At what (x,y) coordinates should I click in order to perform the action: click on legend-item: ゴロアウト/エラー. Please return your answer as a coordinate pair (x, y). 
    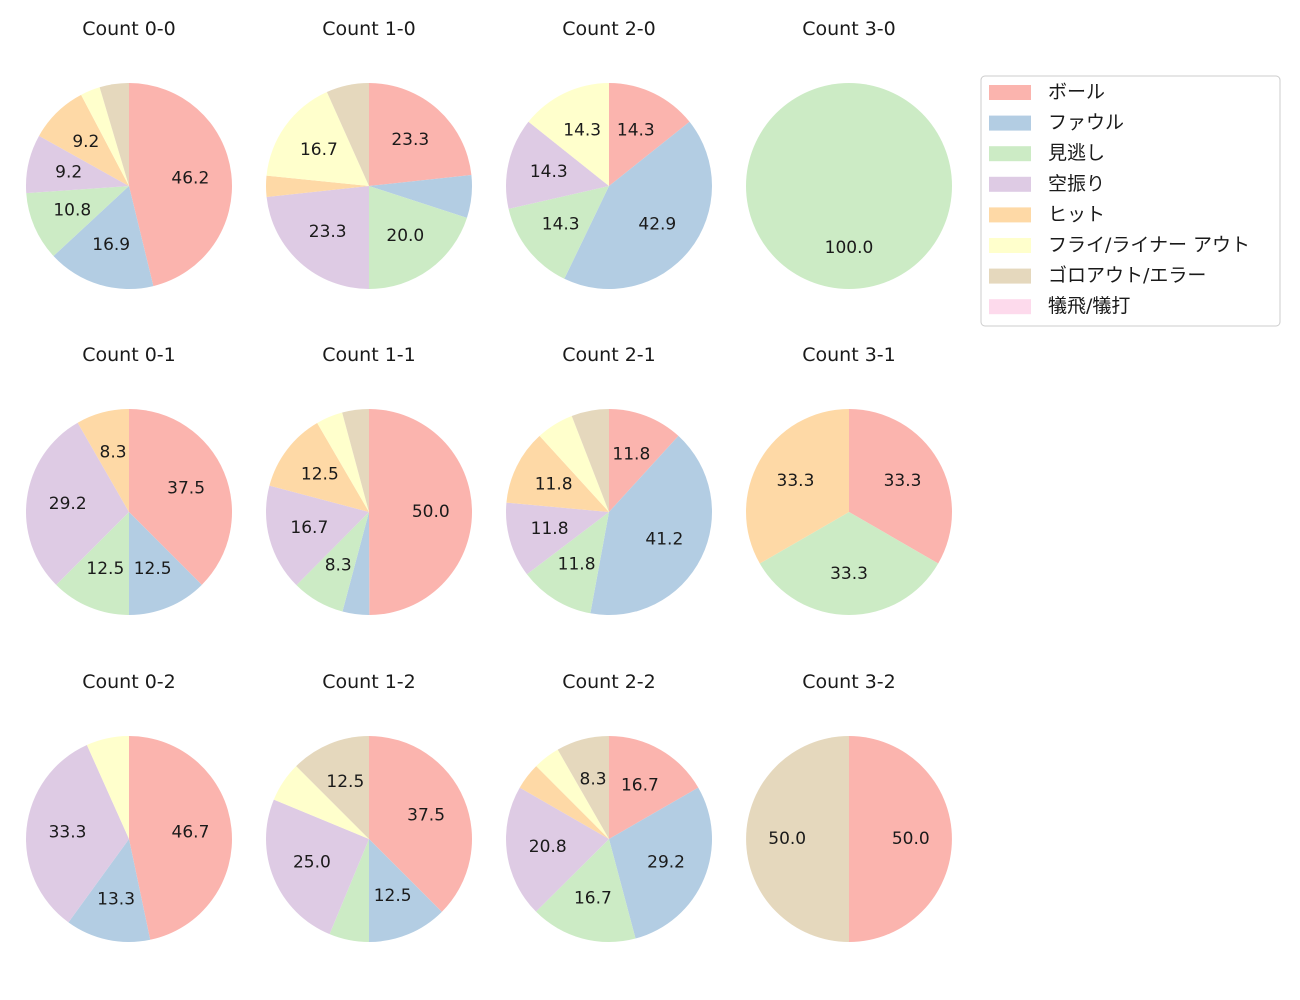
    Looking at the image, I should click on (1097, 276).